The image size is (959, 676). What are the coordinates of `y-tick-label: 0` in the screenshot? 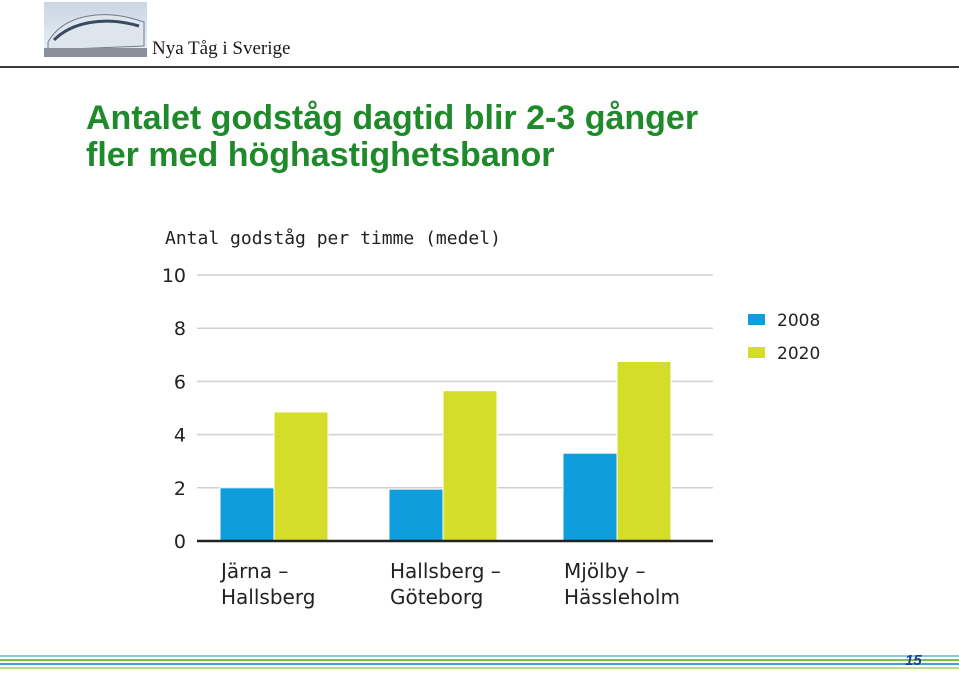 It's located at (180, 542).